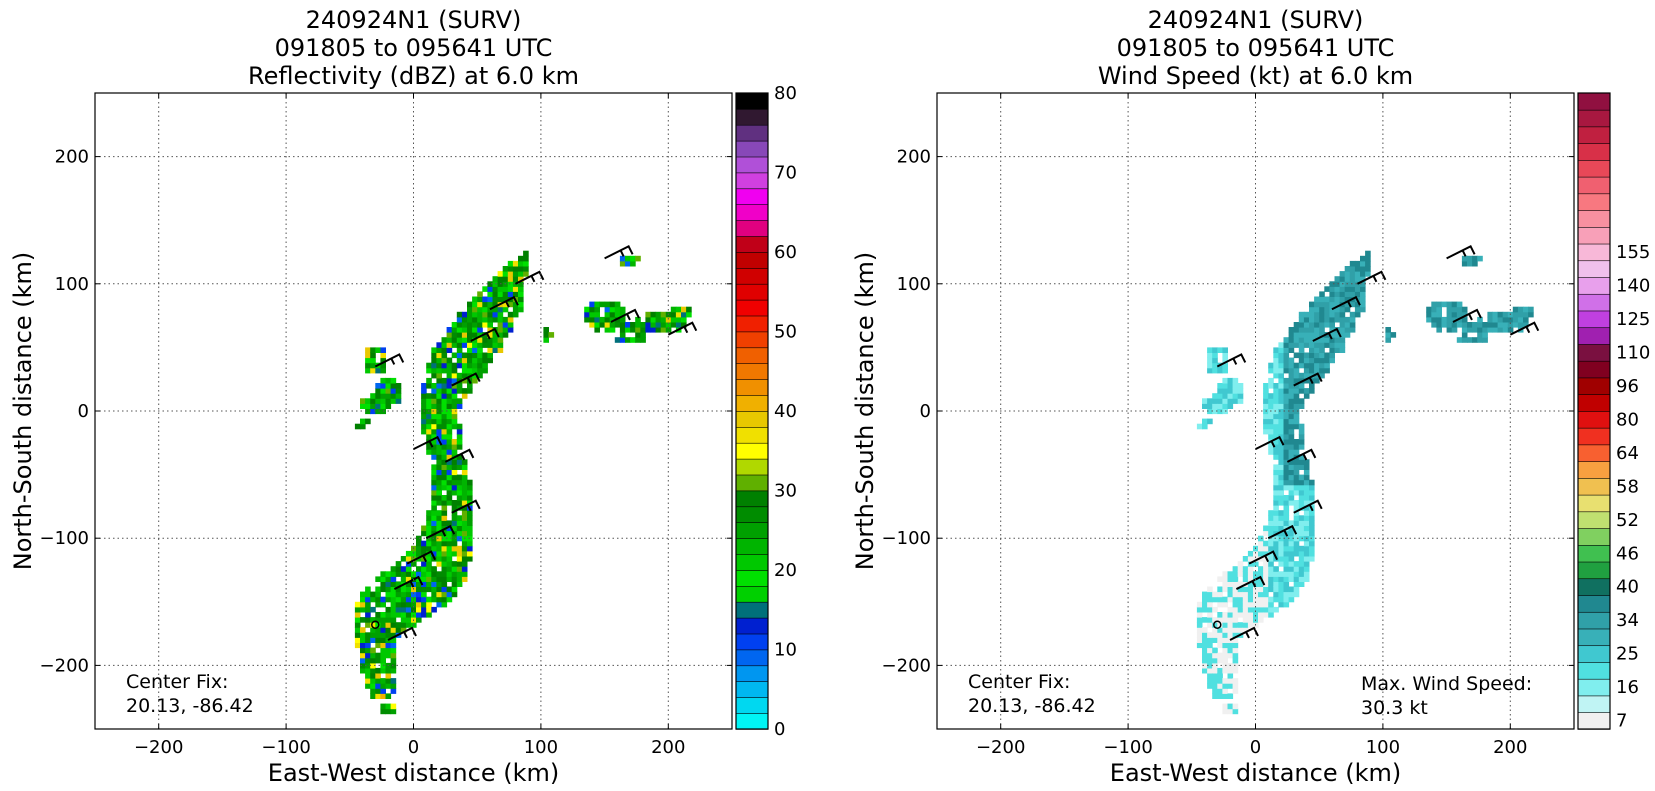 The image size is (1655, 791). Describe the element at coordinates (906, 665) in the screenshot. I see `y-tick-label: −200` at that location.